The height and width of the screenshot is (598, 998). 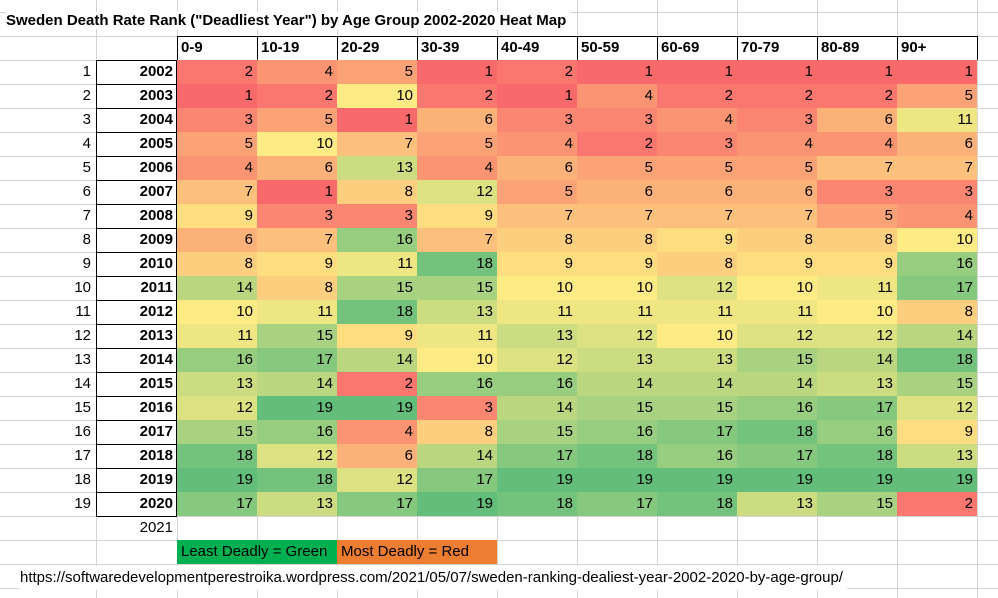 What do you see at coordinates (82, 479) in the screenshot?
I see `row-number: 18` at bounding box center [82, 479].